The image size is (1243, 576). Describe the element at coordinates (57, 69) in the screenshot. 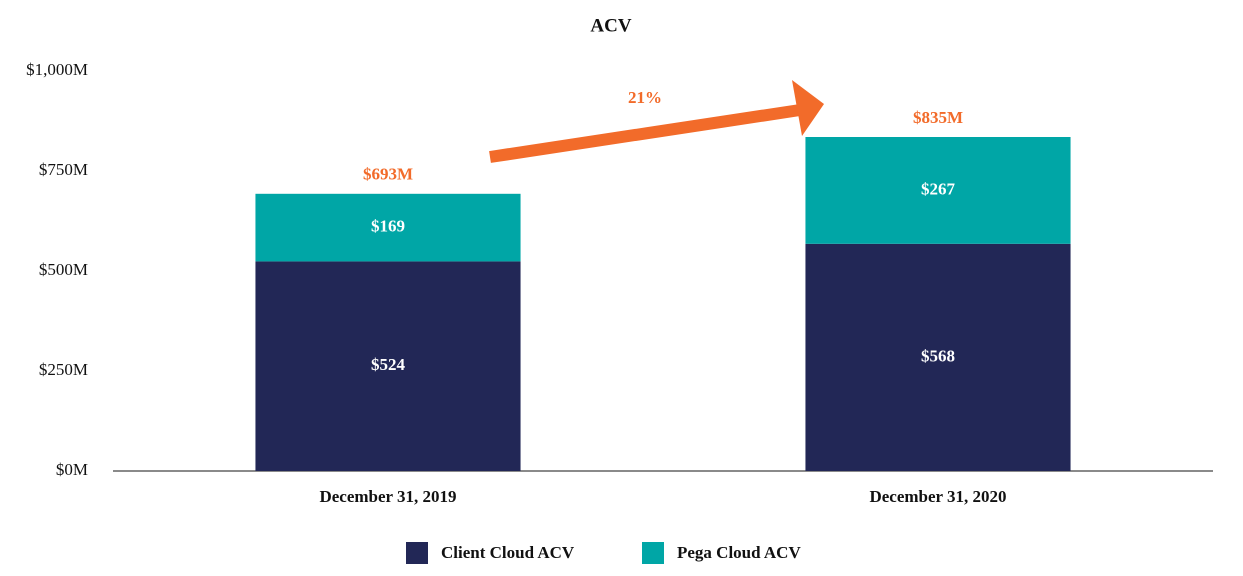

I see `y-tick-label: $1,000M` at that location.